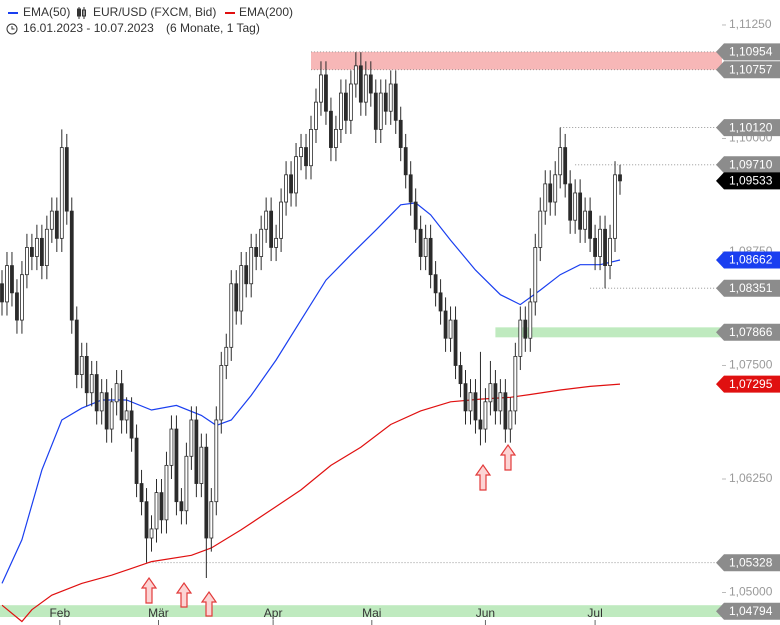 The image size is (780, 625). What do you see at coordinates (751, 127) in the screenshot?
I see `level-label: 1,10120` at bounding box center [751, 127].